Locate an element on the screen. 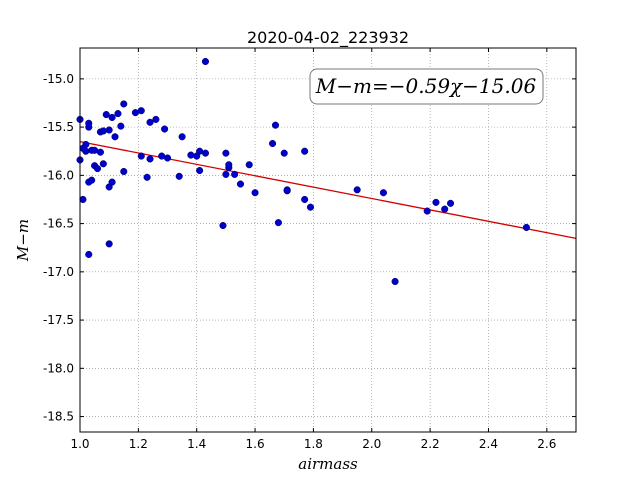  y-tick-label: -16.0 is located at coordinates (58, 175).